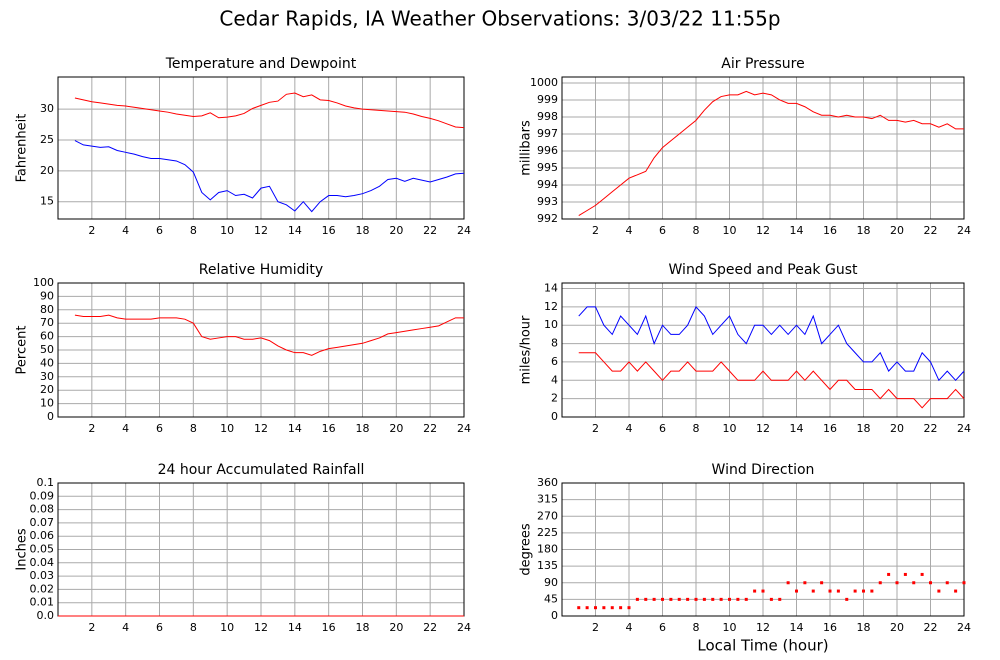 The width and height of the screenshot is (1000, 660). What do you see at coordinates (47, 309) in the screenshot?
I see `y-tick-label: 80` at bounding box center [47, 309].